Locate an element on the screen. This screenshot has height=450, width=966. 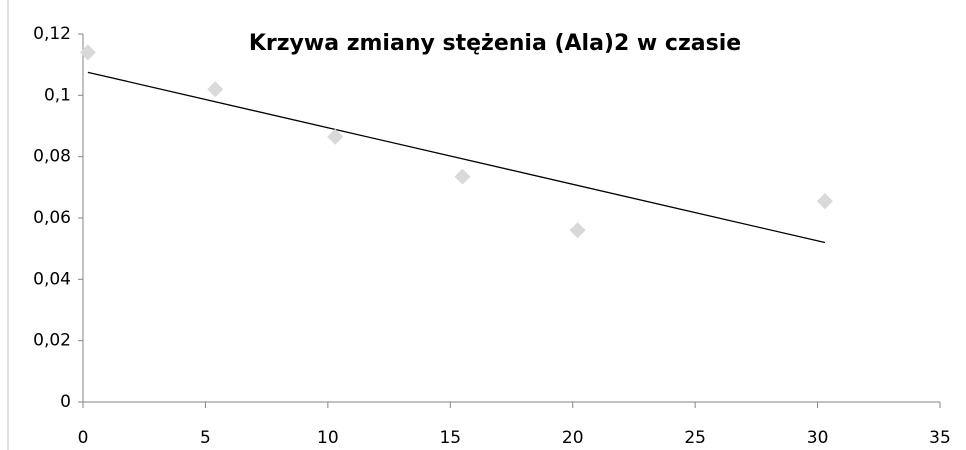
y-tick-label: 0,02 is located at coordinates (52, 341).